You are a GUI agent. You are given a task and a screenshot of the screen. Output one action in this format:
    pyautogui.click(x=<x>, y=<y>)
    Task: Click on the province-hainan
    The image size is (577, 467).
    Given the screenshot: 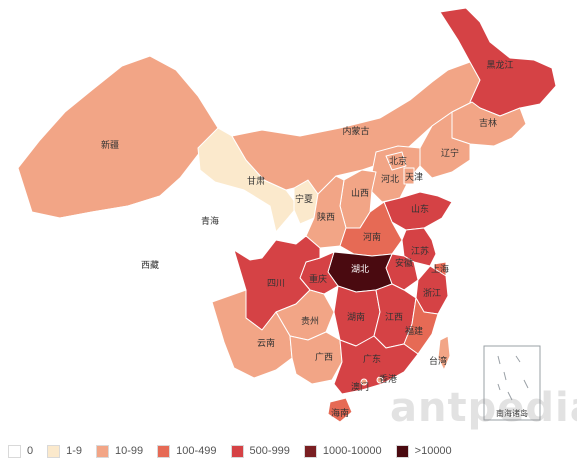 What is the action you would take?
    pyautogui.click(x=340, y=410)
    